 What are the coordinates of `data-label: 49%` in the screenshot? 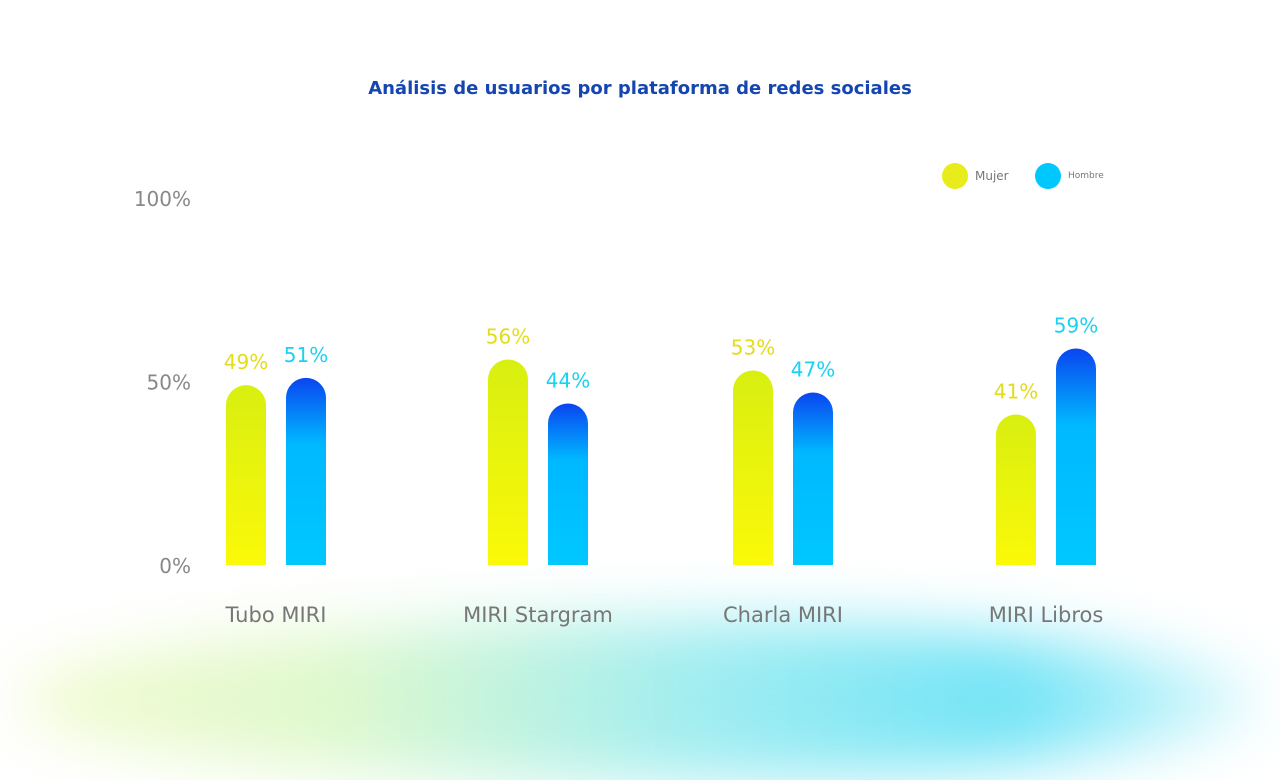 It's located at (246, 362).